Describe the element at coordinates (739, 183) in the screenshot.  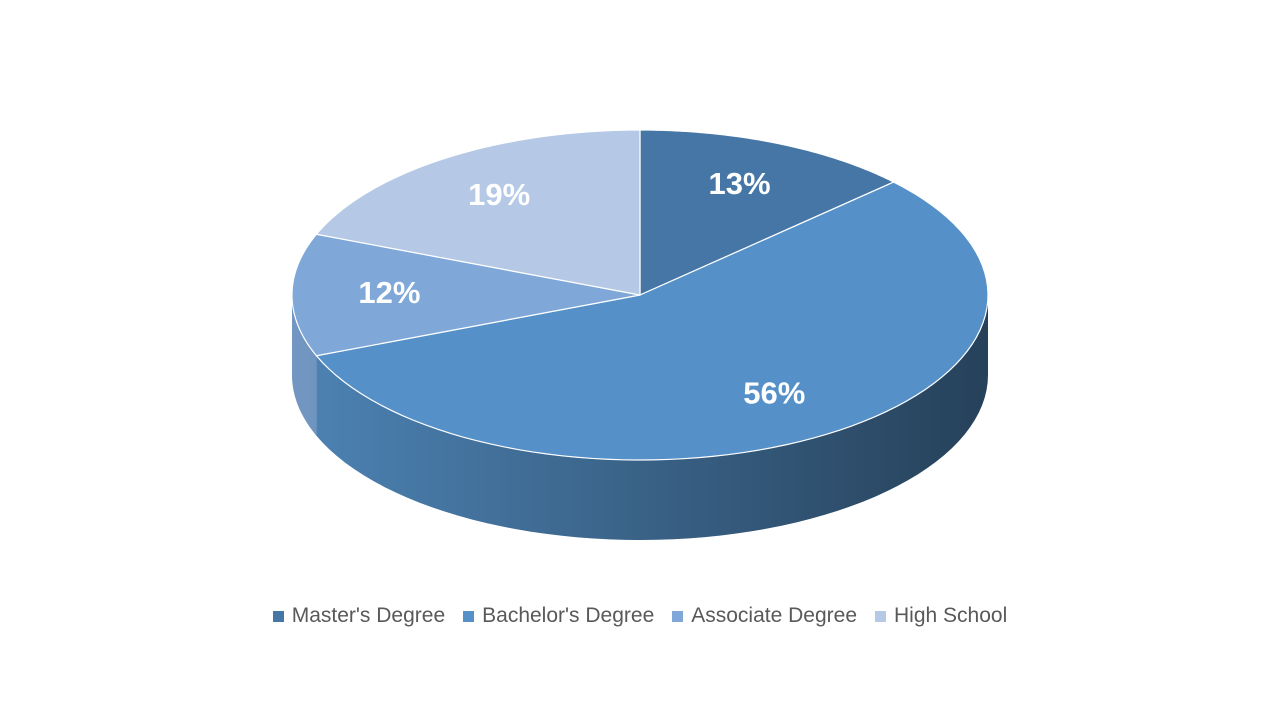
I see `data-label: 13%` at that location.